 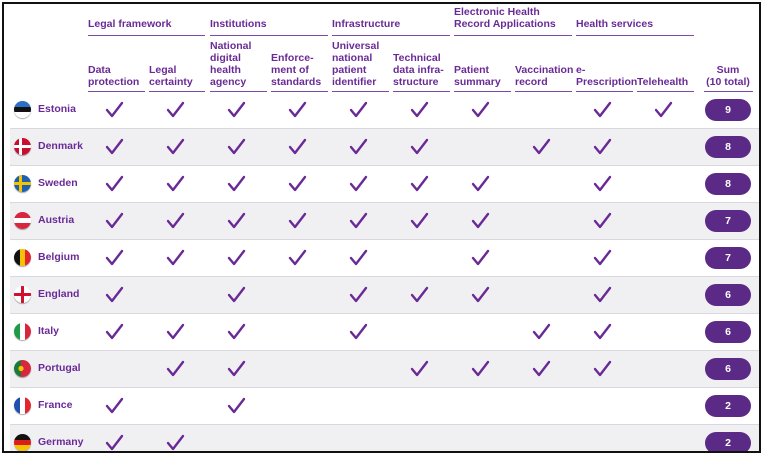 I want to click on col-data-protection: Data protection, so click(x=114, y=76).